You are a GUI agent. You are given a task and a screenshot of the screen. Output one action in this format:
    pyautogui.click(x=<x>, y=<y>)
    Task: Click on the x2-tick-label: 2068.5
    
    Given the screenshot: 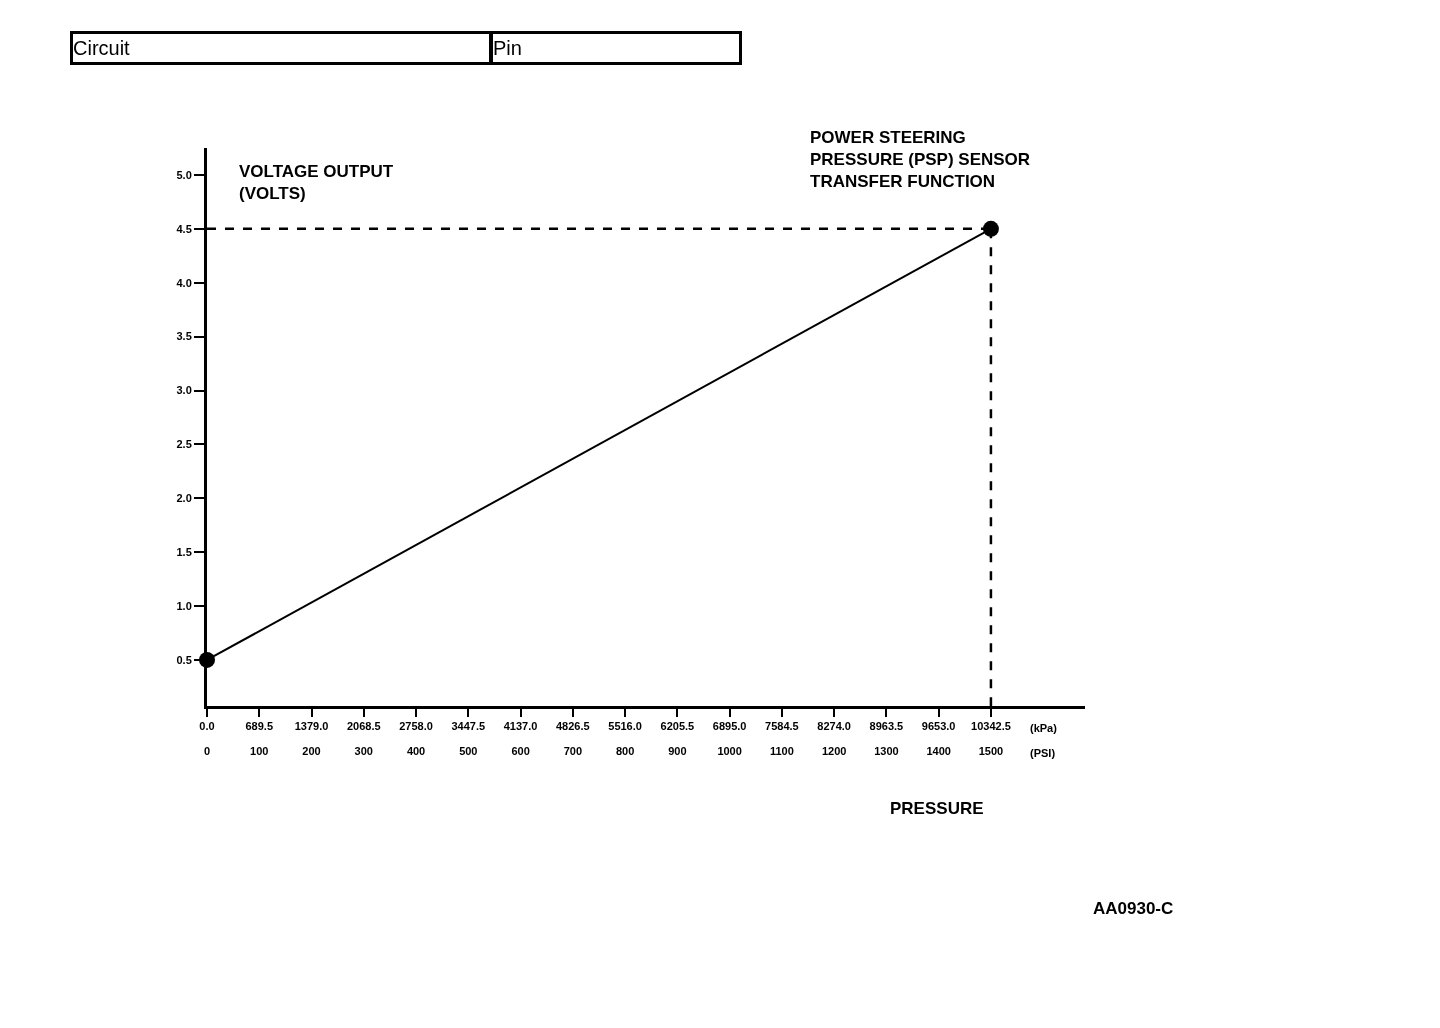 What is the action you would take?
    pyautogui.click(x=363, y=726)
    